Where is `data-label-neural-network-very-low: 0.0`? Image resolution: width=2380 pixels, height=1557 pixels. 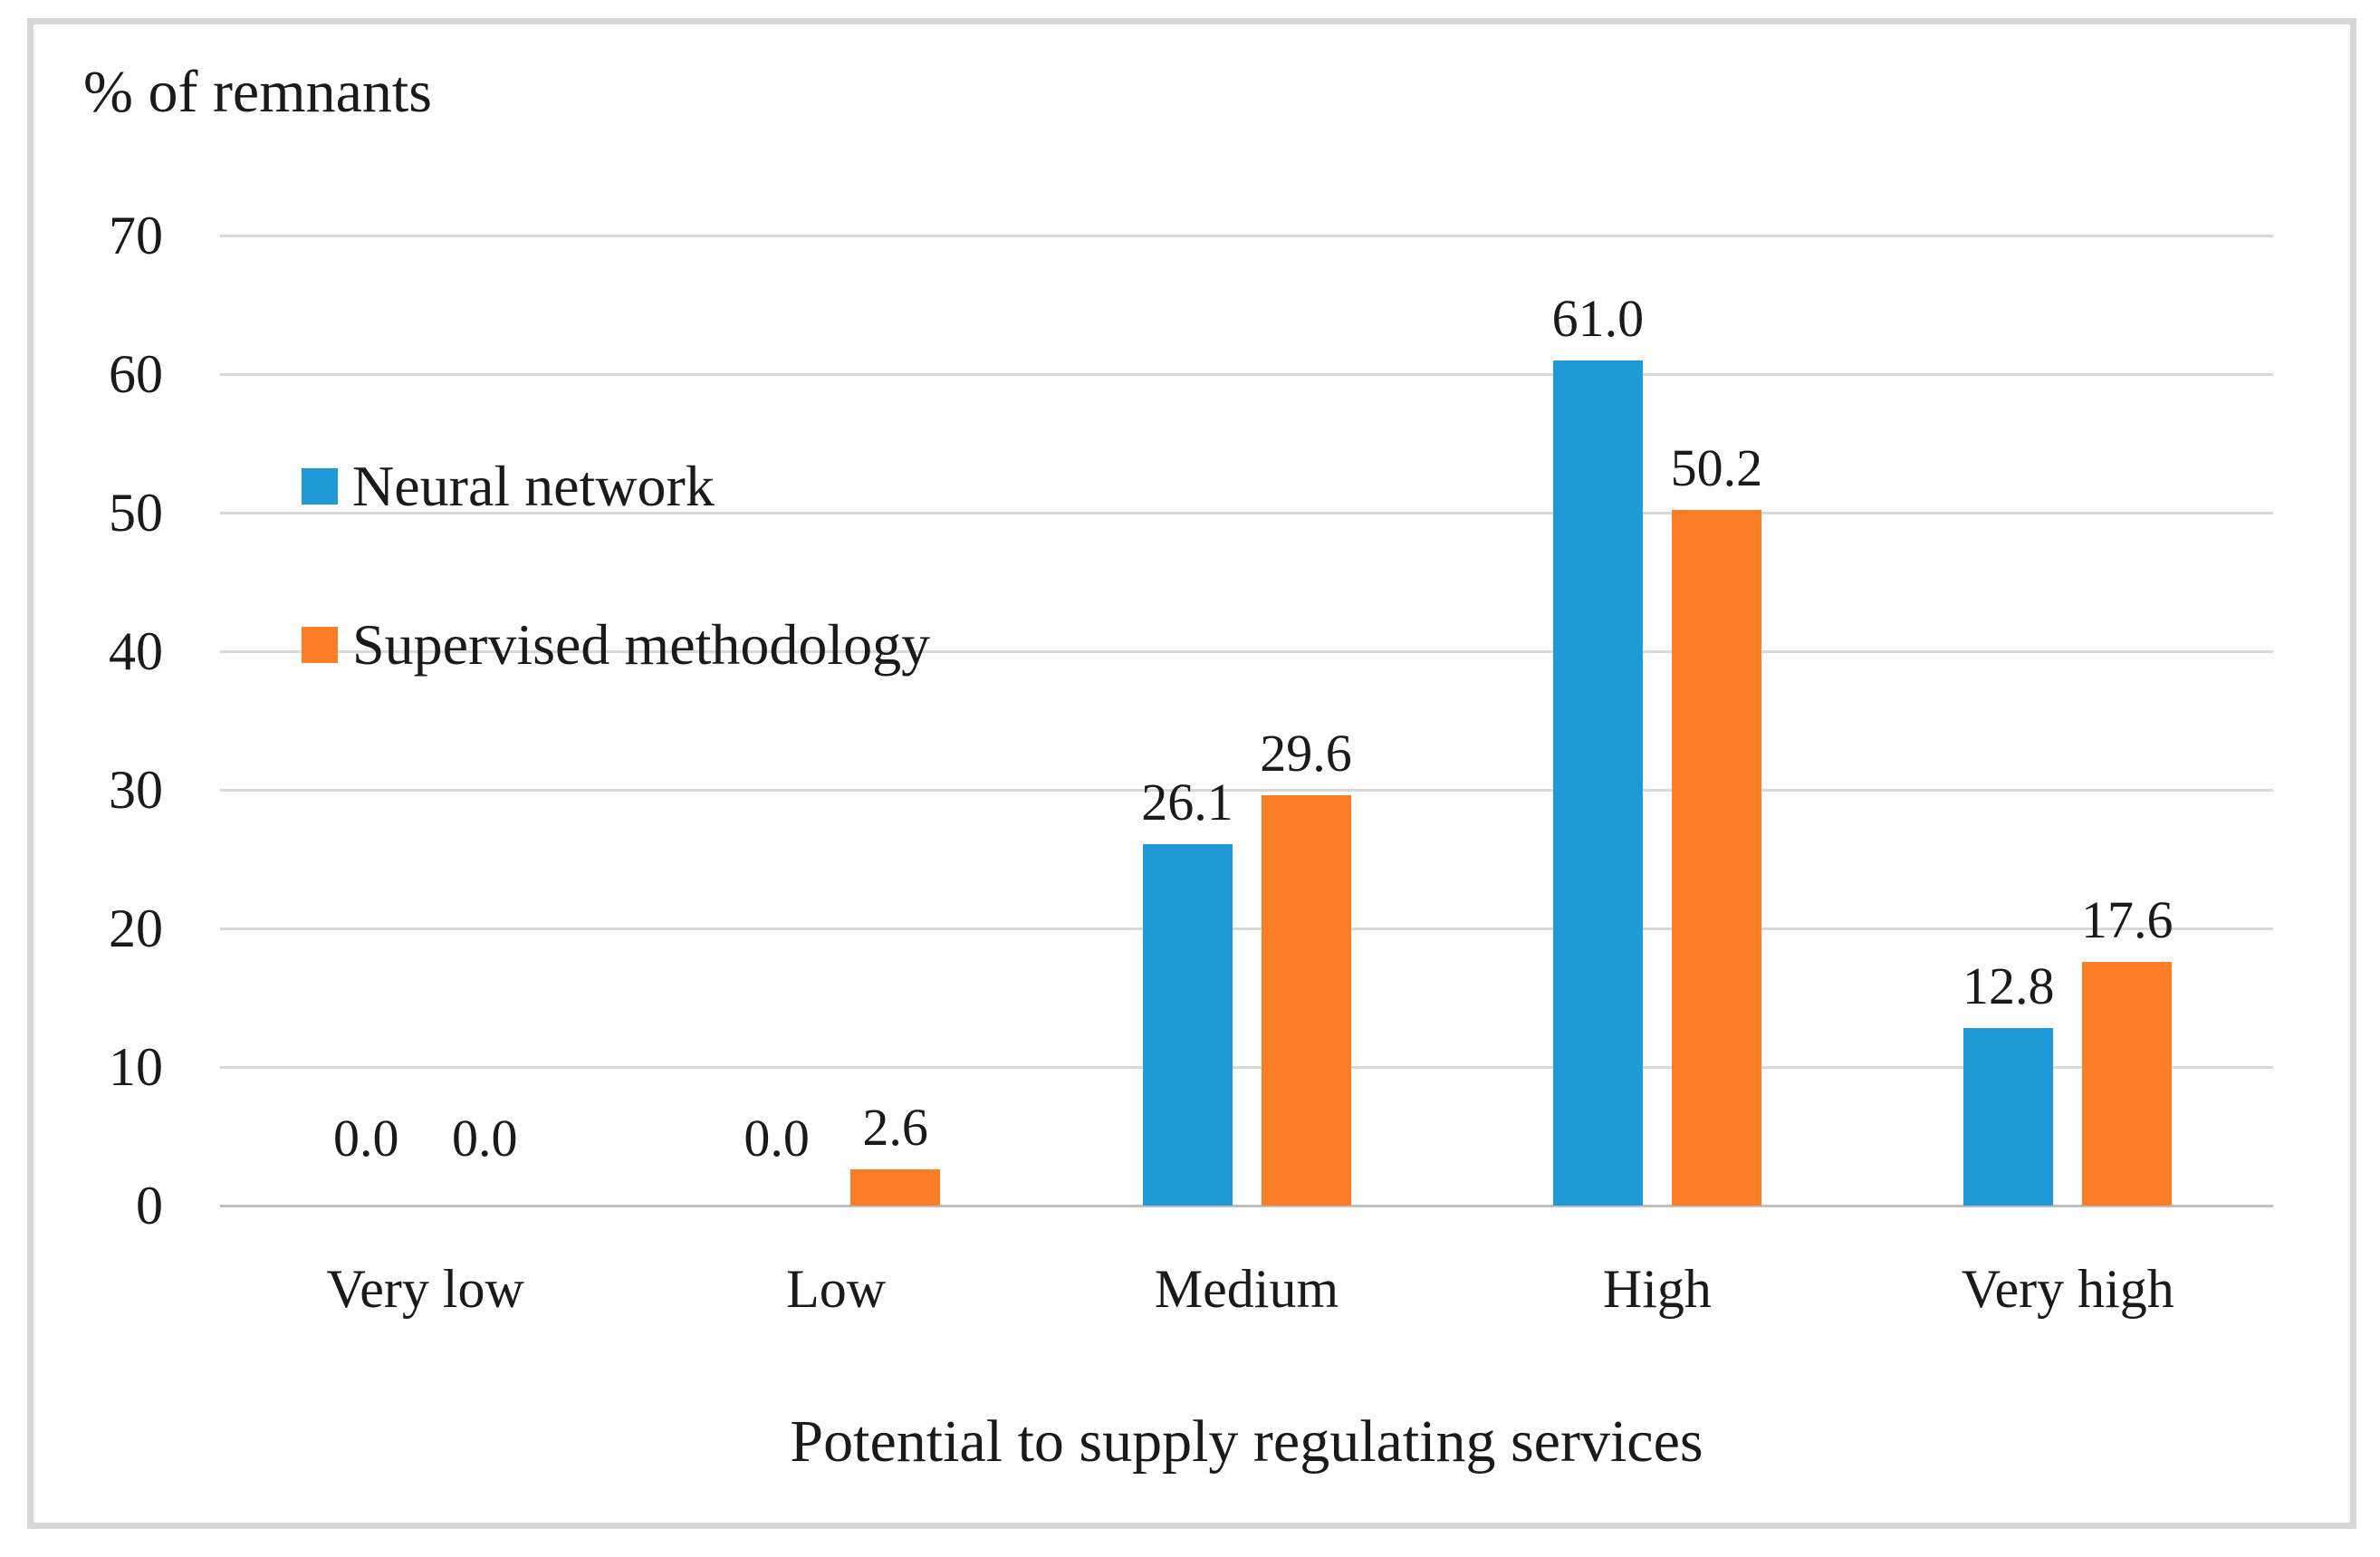 data-label-neural-network-very-low: 0.0 is located at coordinates (365, 1139).